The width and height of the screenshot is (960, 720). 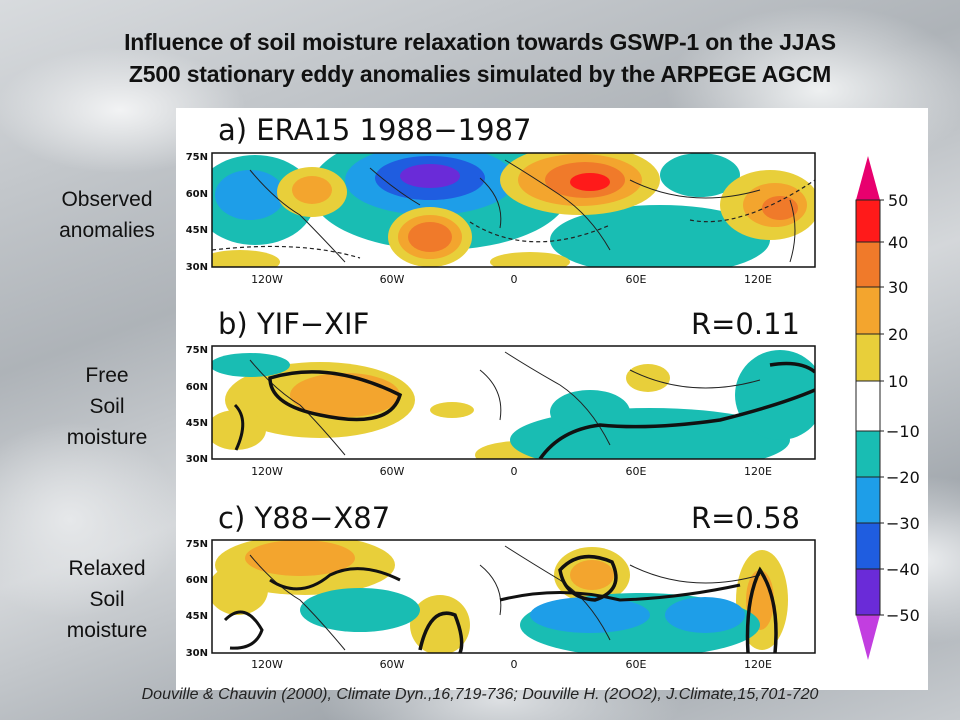 I want to click on colorbar-label: −30, so click(x=903, y=523).